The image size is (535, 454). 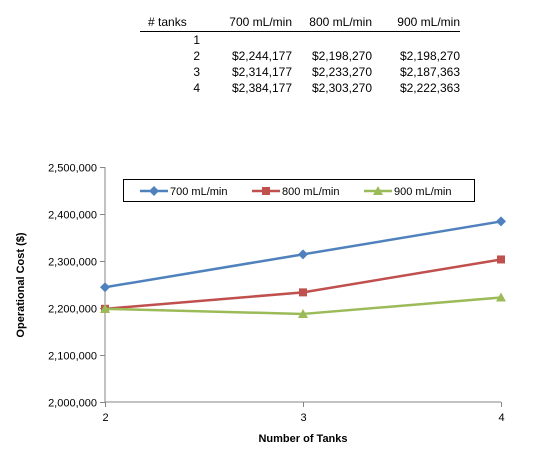 What do you see at coordinates (105, 418) in the screenshot?
I see `x-tick-label: 2` at bounding box center [105, 418].